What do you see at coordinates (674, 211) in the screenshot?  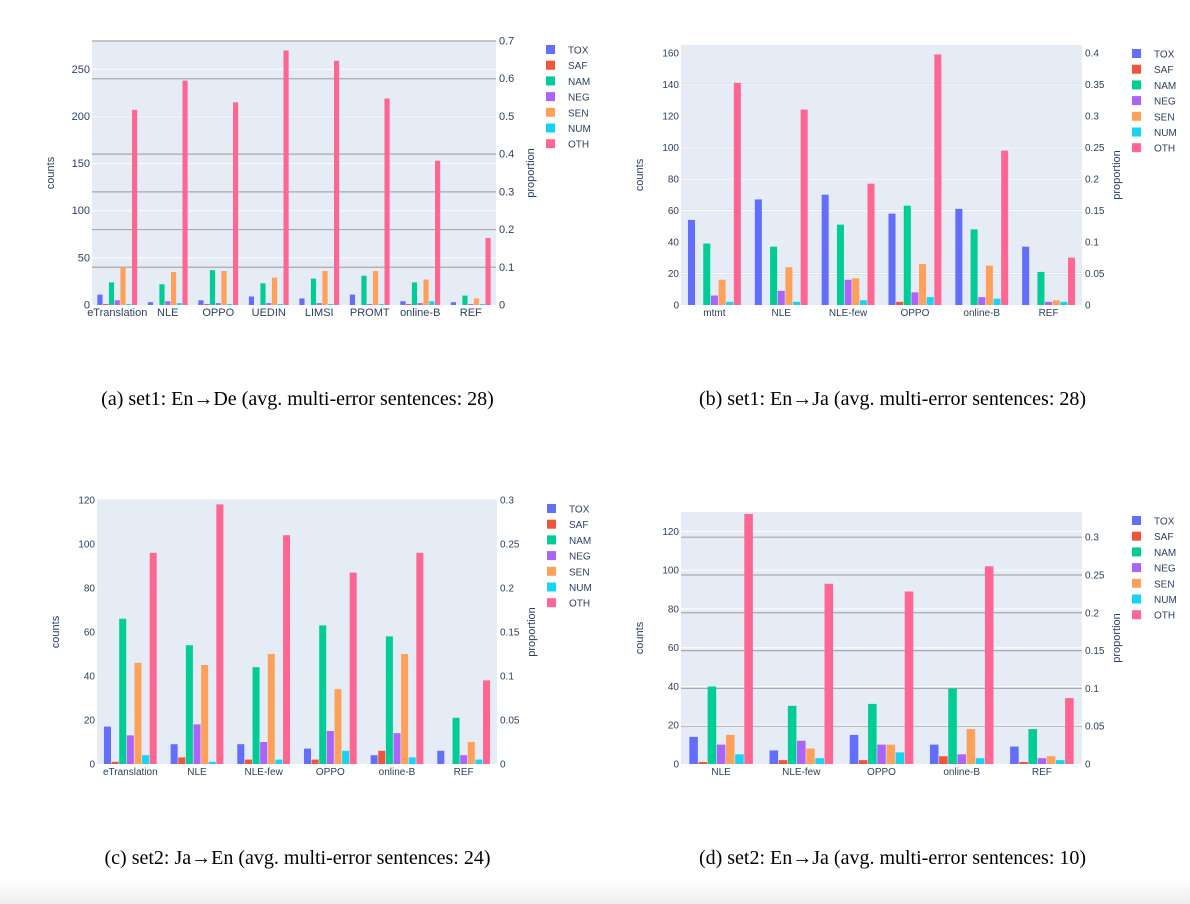 I see `y-tick-label: 60` at bounding box center [674, 211].